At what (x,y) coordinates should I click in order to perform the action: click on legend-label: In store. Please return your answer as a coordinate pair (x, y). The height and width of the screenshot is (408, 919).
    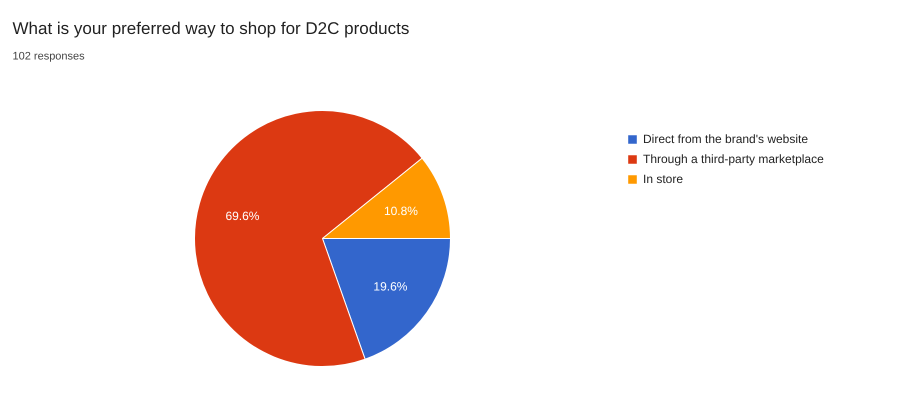
    Looking at the image, I should click on (663, 179).